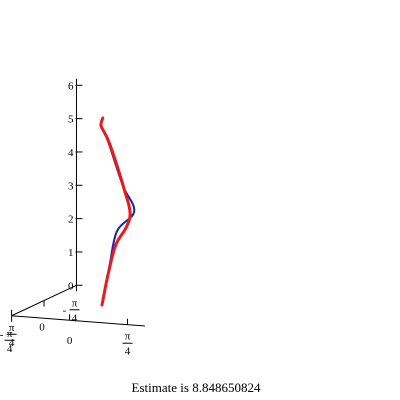 This screenshot has height=400, width=400. Describe the element at coordinates (65, 310) in the screenshot. I see `y-tick-label-sign: -` at that location.